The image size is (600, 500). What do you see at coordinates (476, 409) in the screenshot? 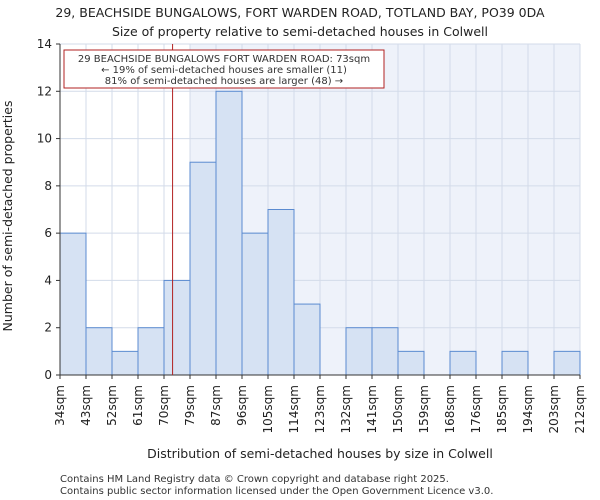
I see `x-tick-label: 176sqm` at bounding box center [476, 409].